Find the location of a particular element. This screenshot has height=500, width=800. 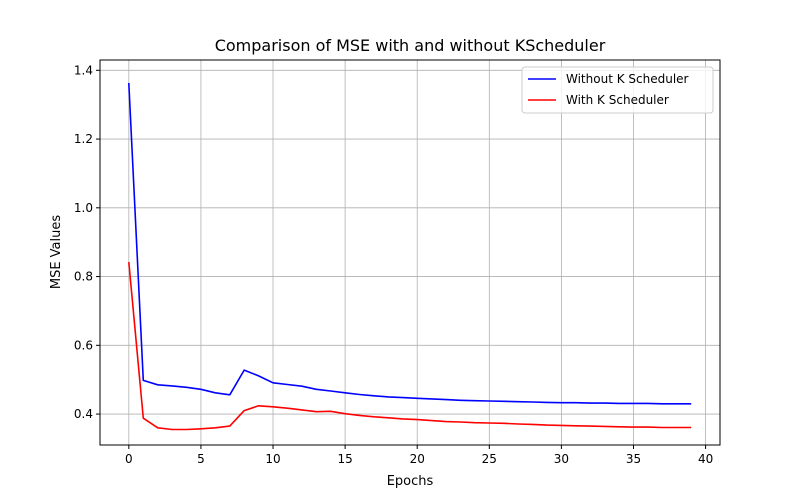

legend-box is located at coordinates (617, 90).